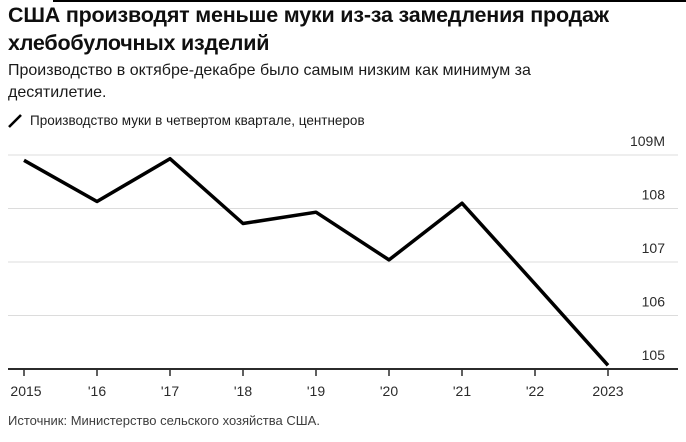 The height and width of the screenshot is (442, 686). I want to click on x-axis-tick-label: '20, so click(389, 391).